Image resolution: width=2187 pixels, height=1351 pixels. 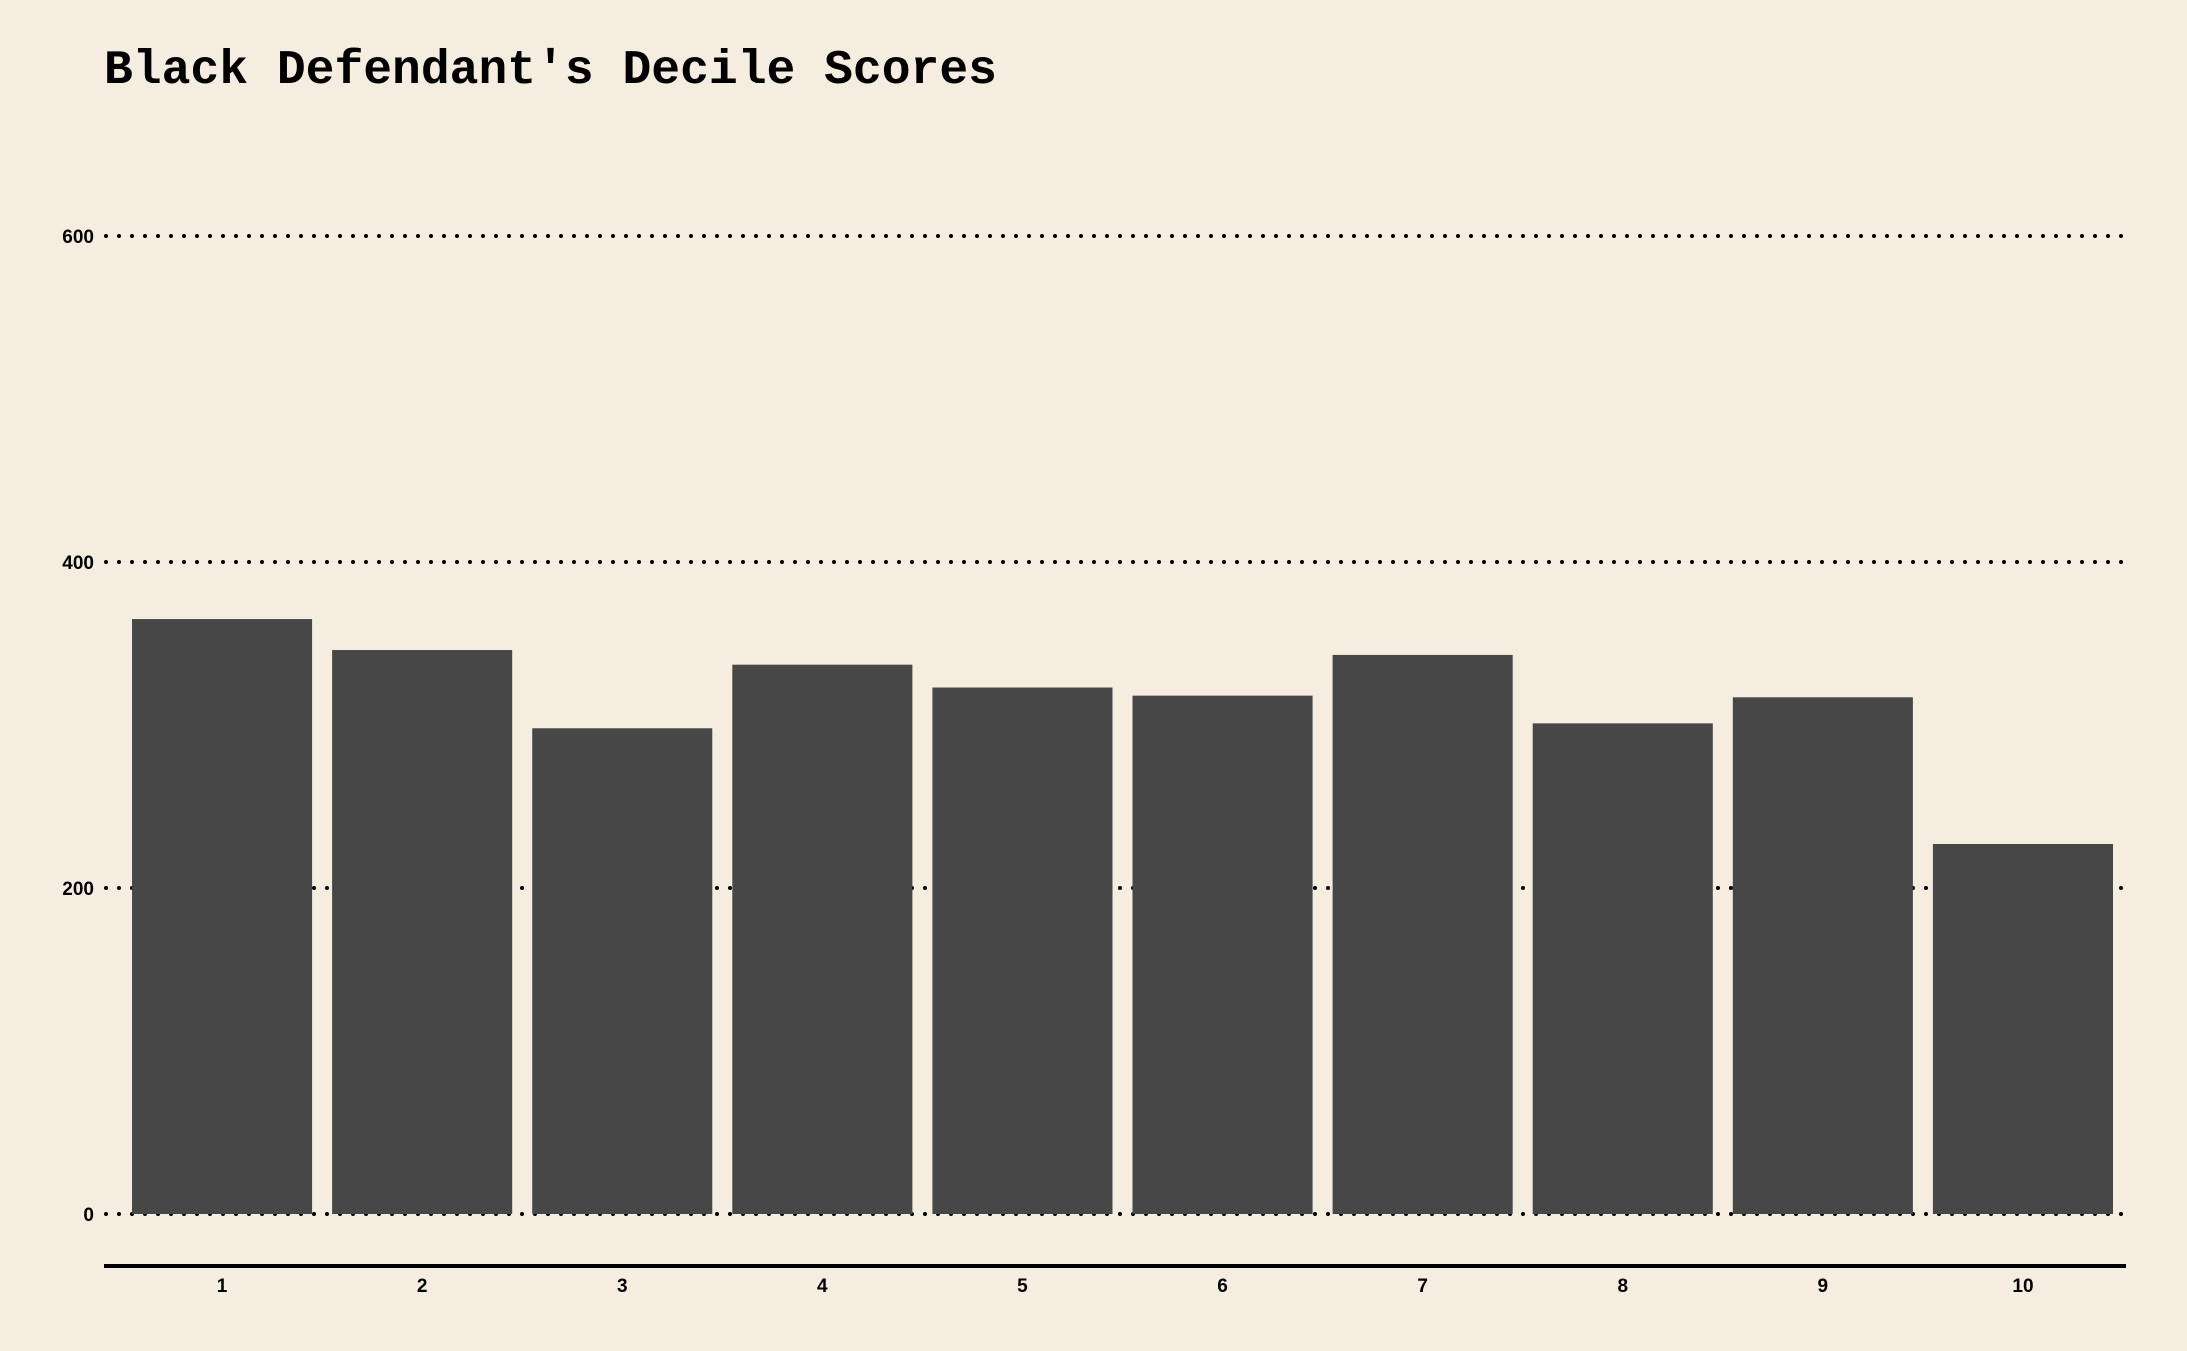 I want to click on x-tick-label: 4, so click(x=822, y=1286).